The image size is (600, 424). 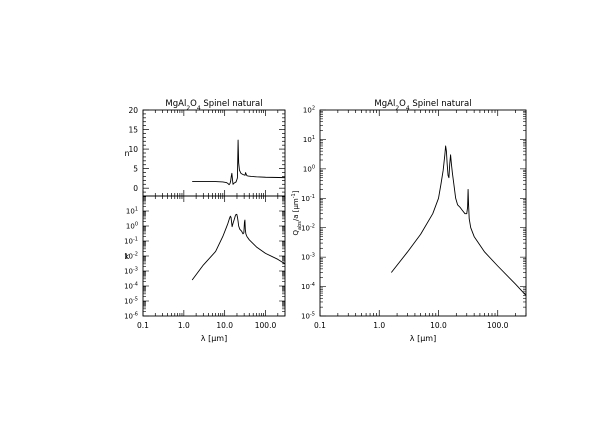 I want to click on y-axis-label: n, so click(x=126, y=153).